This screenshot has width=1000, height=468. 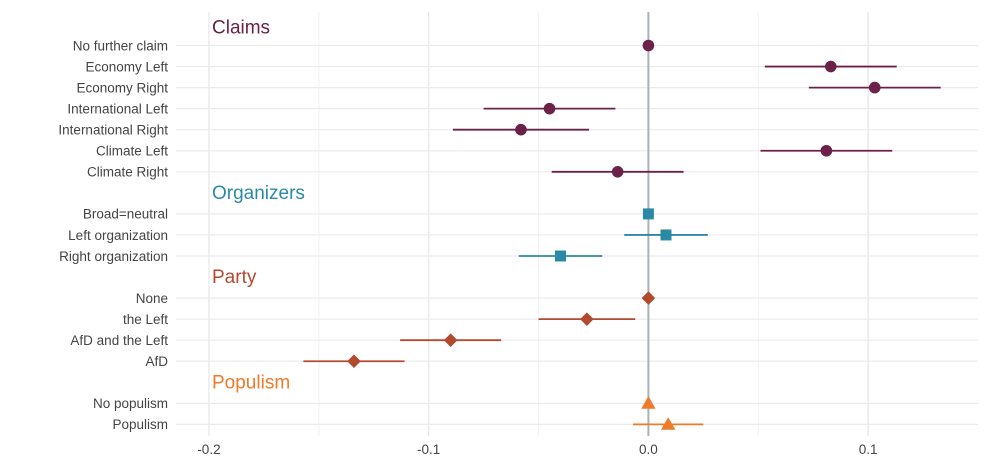 I want to click on row-label-the-left: the Left, so click(x=145, y=319).